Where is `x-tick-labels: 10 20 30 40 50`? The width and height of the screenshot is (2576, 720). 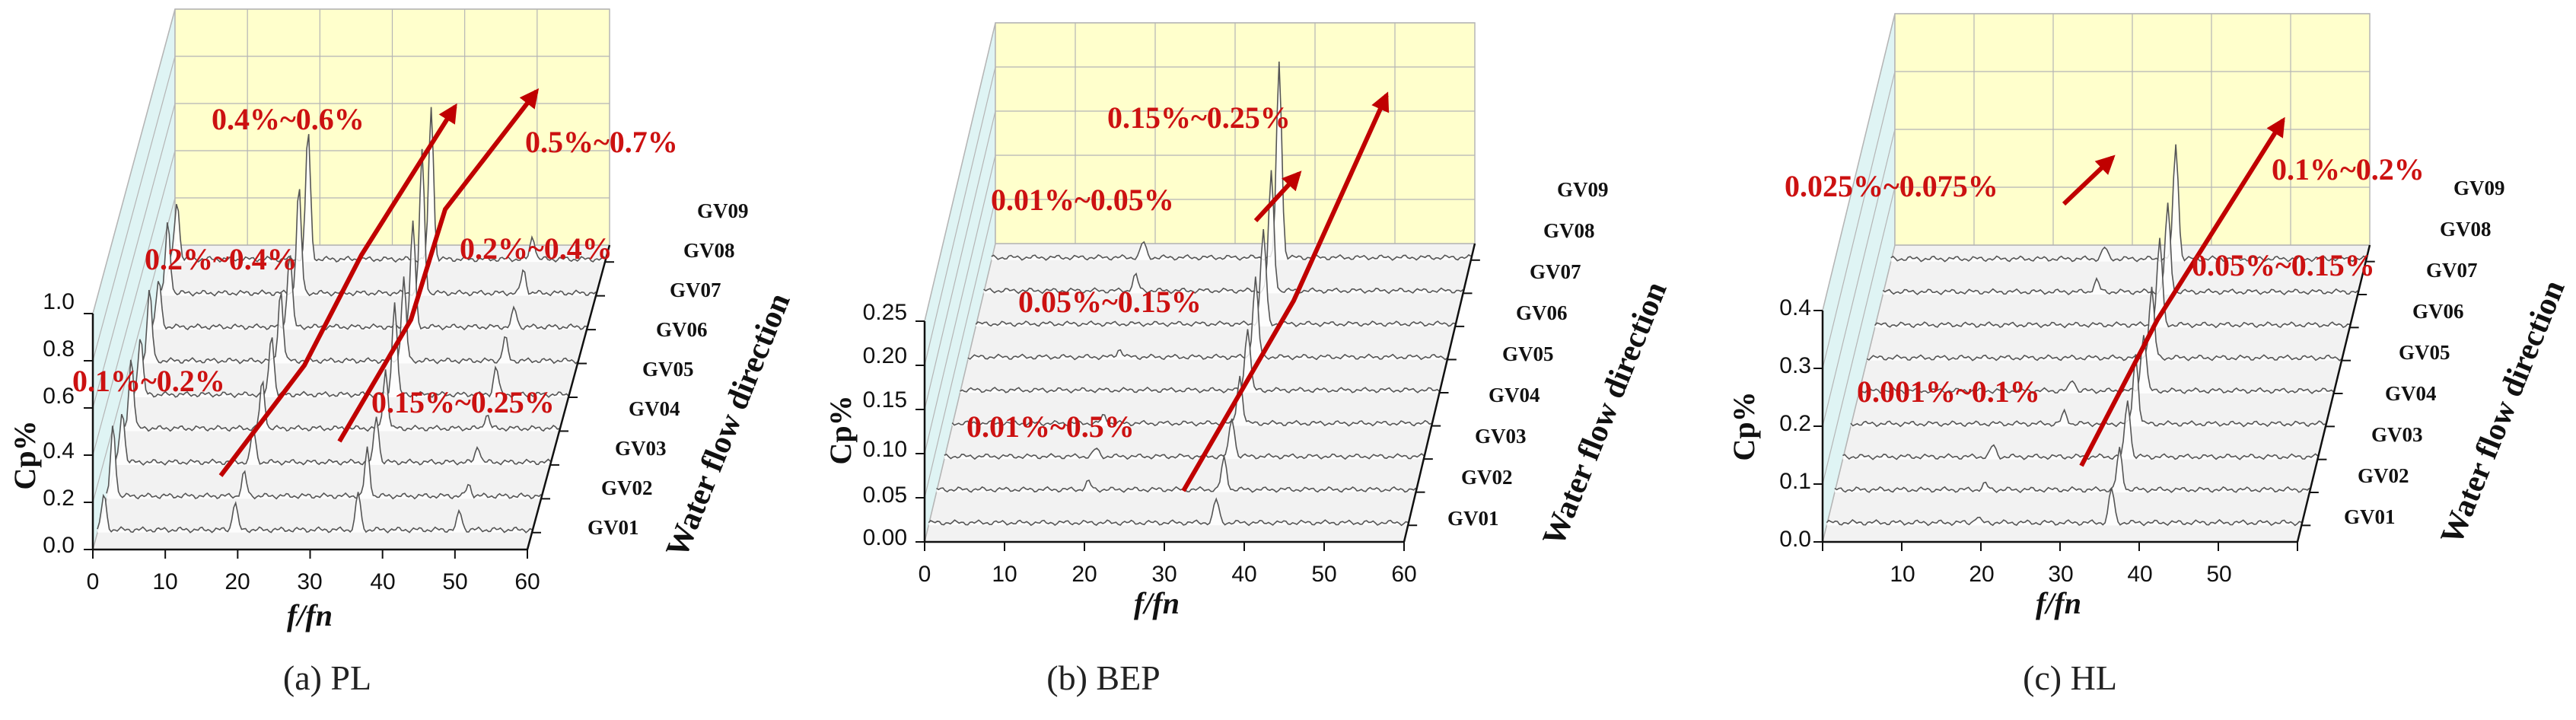
x-tick-labels: 10 20 30 40 50 is located at coordinates (2060, 574).